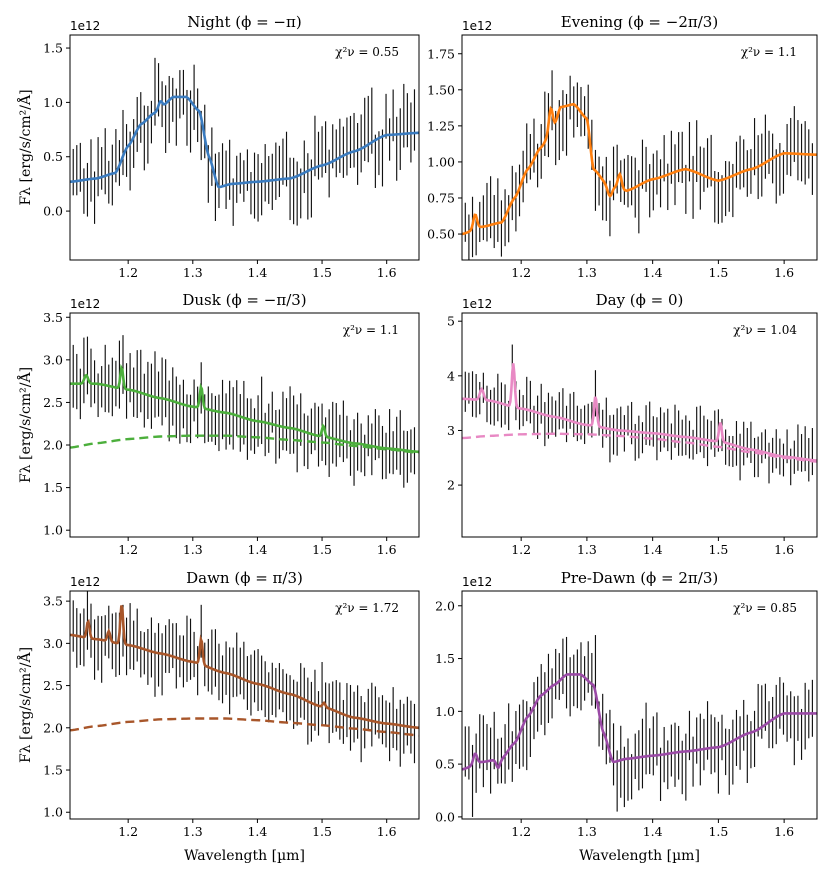 The image size is (830, 877). What do you see at coordinates (765, 330) in the screenshot?
I see `chi-squared-annotation: χ²ν = 1.04` at bounding box center [765, 330].